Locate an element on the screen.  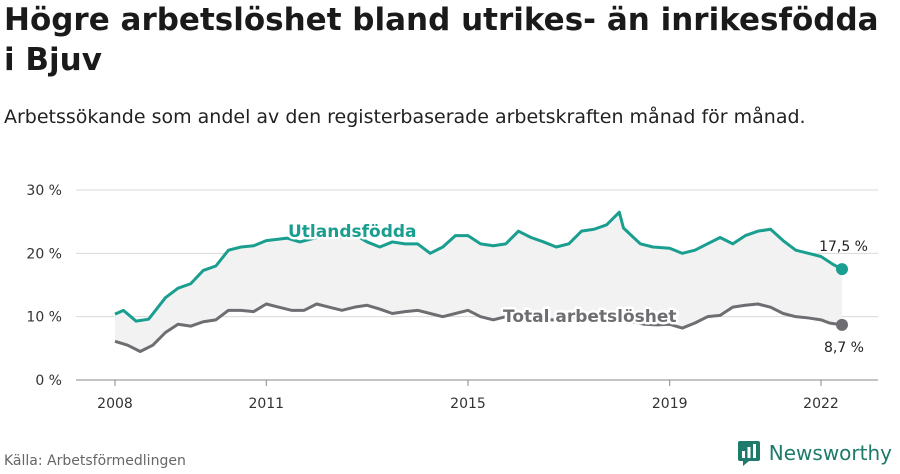
end-label-utlandsfodda: 17,5 % is located at coordinates (843, 247).